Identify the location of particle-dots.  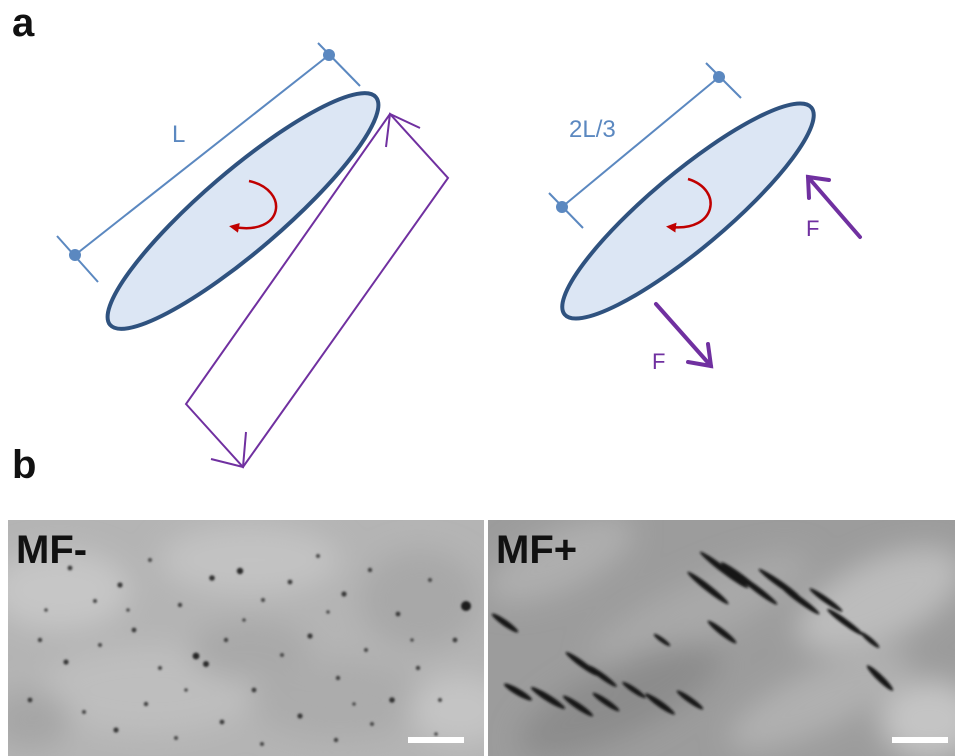
(249, 650).